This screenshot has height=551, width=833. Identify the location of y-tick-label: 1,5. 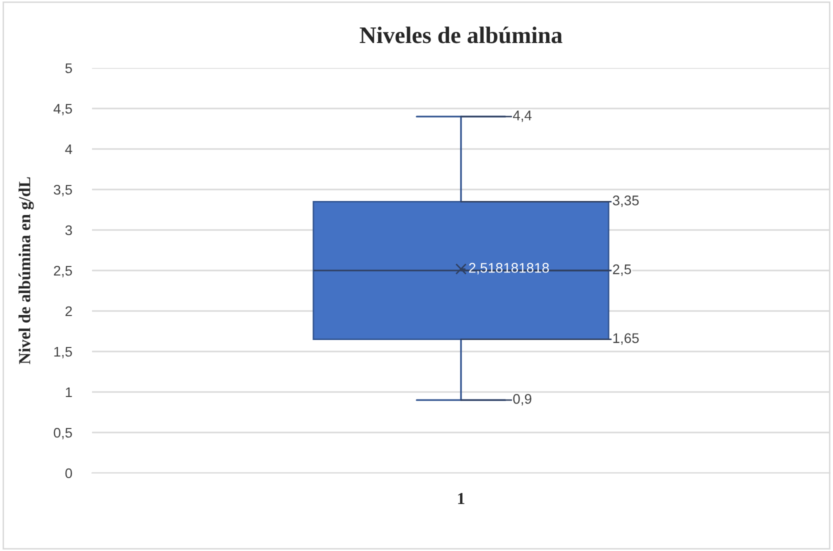
(63, 352).